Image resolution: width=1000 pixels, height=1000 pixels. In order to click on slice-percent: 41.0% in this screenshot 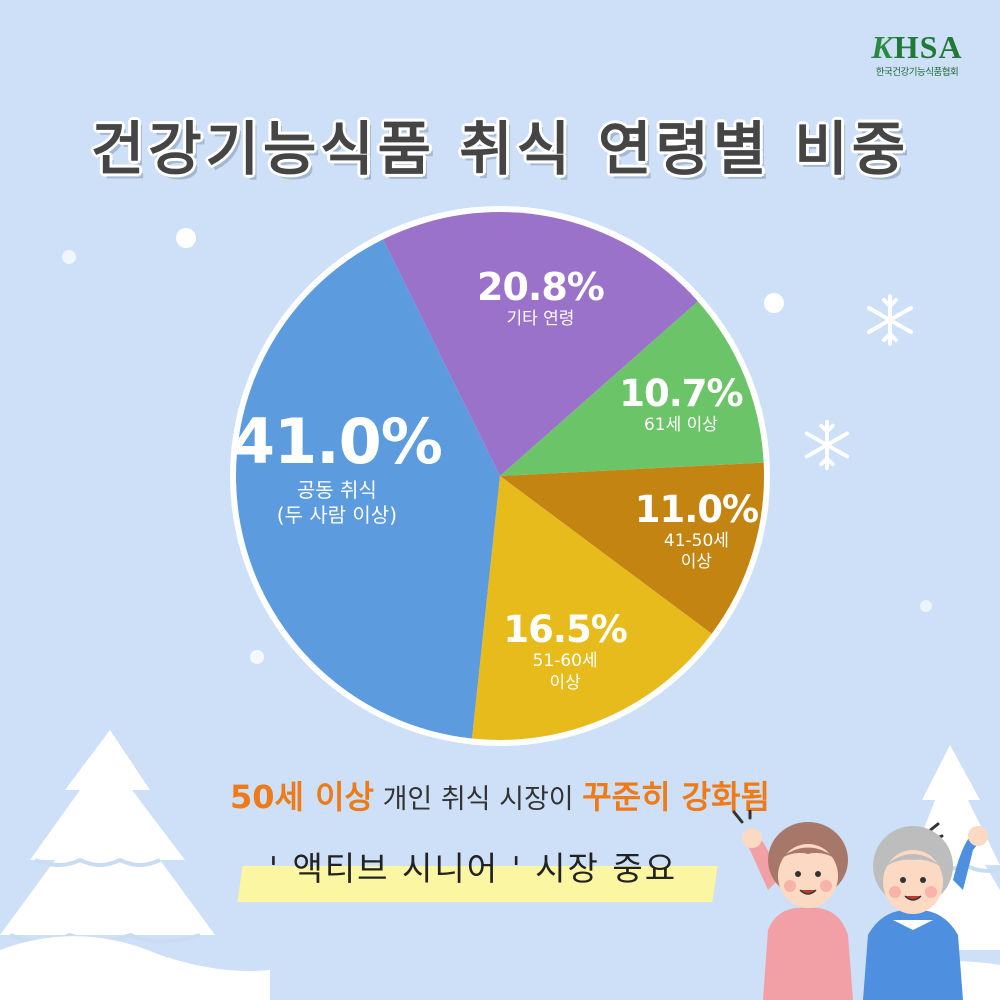, I will do `click(337, 442)`.